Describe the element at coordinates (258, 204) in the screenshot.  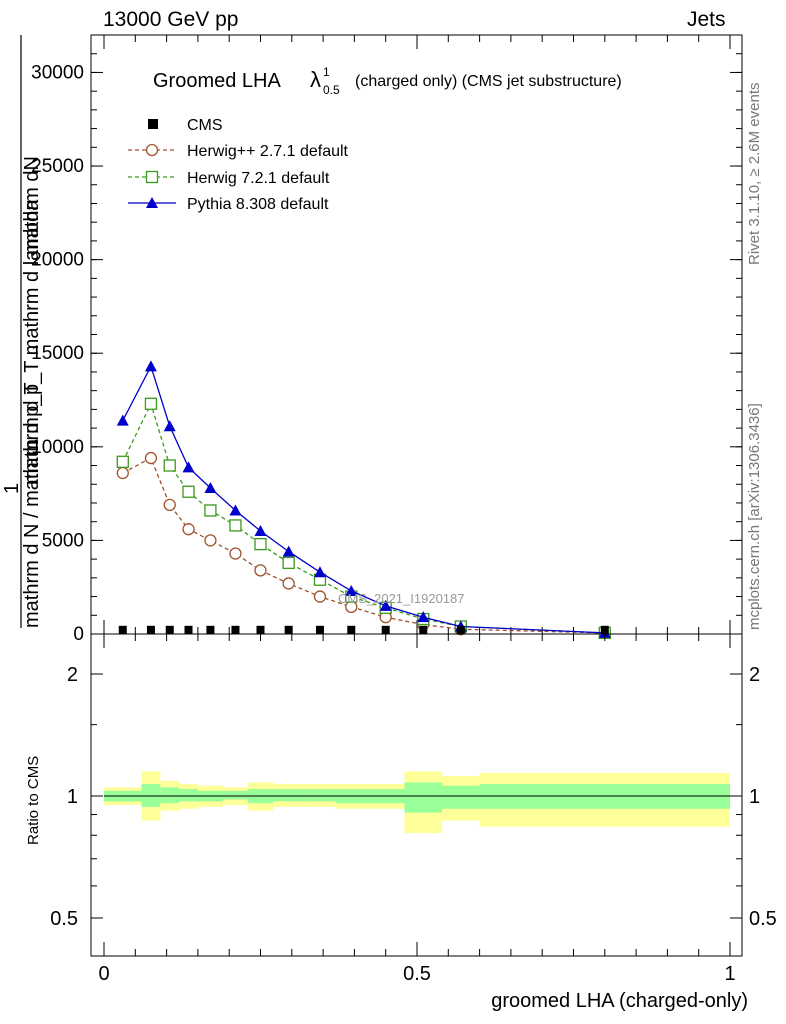
I see `legend-label-pythia: Pythia 8.308 default` at that location.